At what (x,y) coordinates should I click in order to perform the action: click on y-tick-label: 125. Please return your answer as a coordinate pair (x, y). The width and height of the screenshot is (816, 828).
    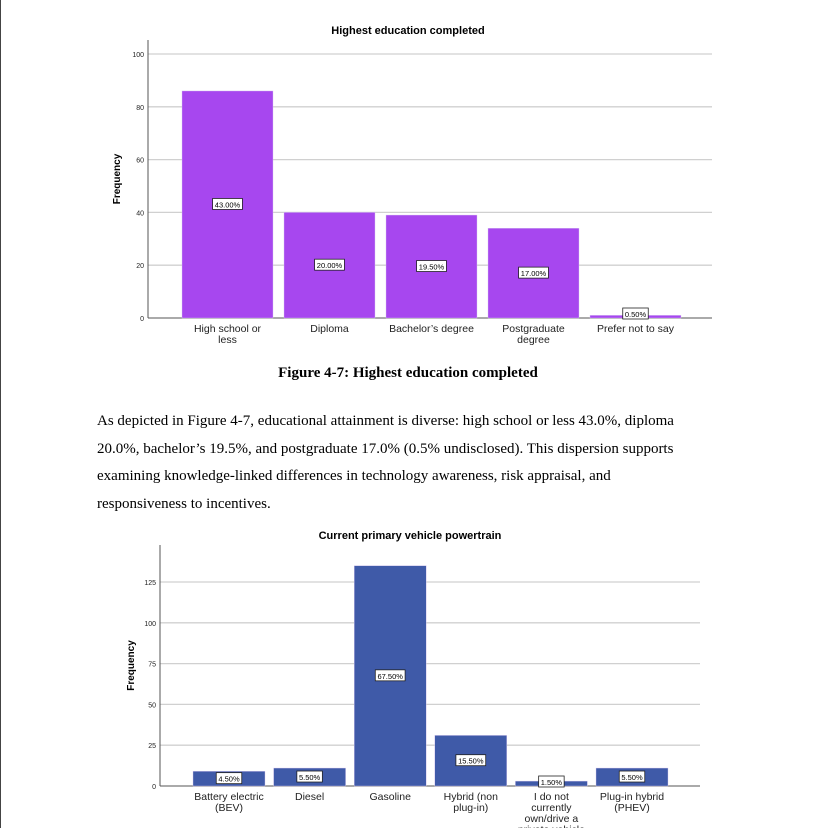
    Looking at the image, I should click on (150, 583).